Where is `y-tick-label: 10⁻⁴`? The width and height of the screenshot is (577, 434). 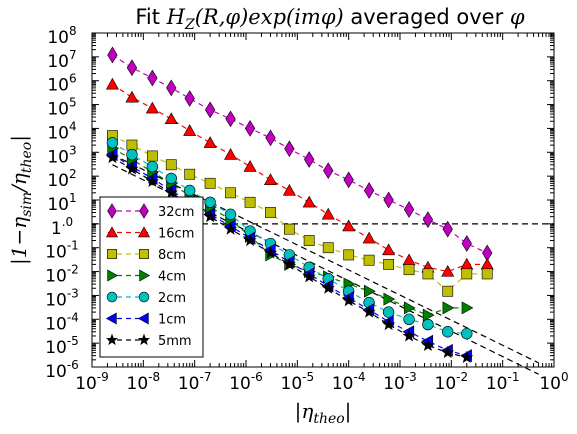 y-tick-label: 10⁻⁴ is located at coordinates (62, 322).